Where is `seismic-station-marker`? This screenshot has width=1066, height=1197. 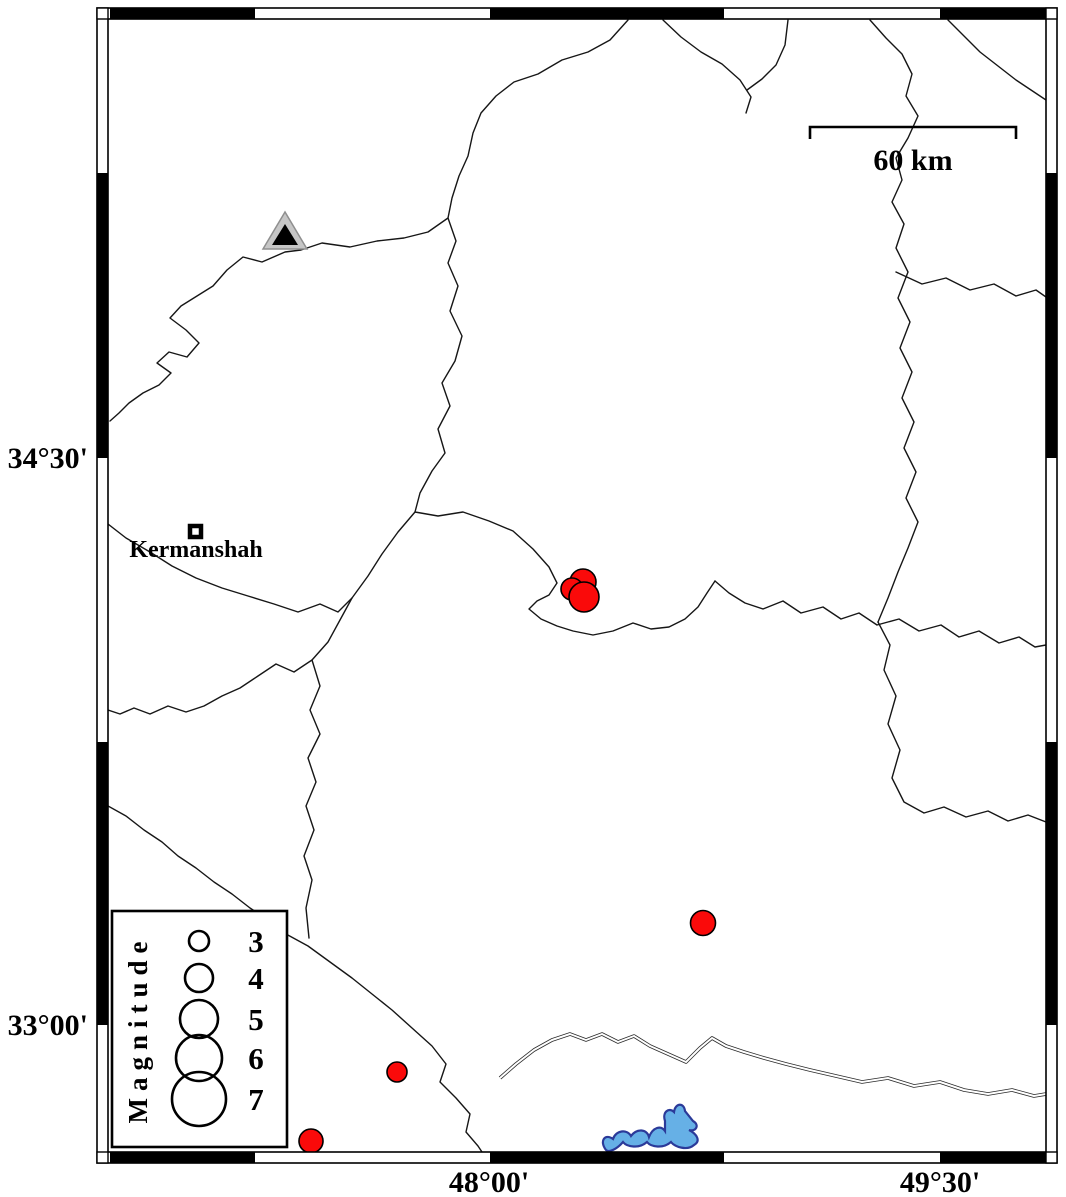
seismic-station-marker is located at coordinates (285, 230).